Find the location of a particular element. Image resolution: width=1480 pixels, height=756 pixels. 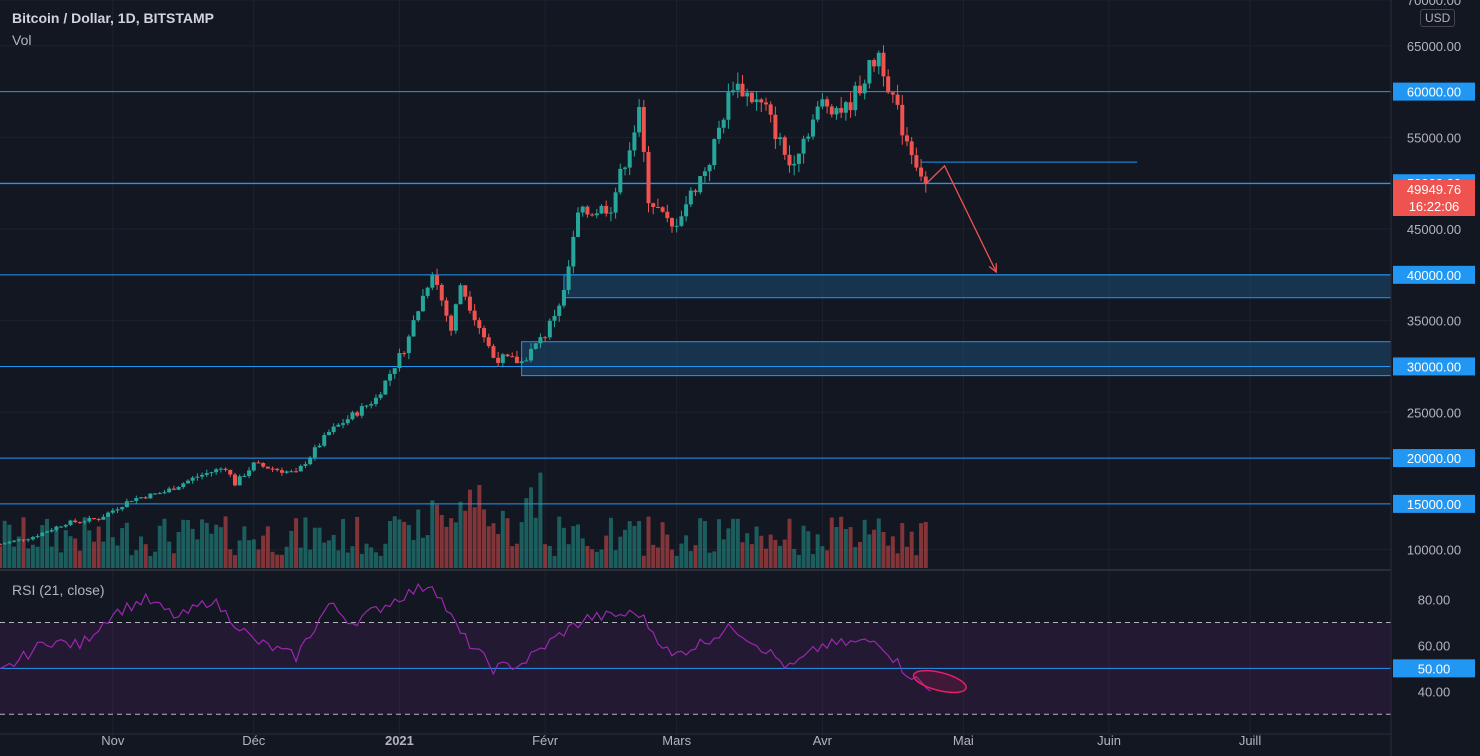

price-tick-0: 10000.00 is located at coordinates (1434, 550).